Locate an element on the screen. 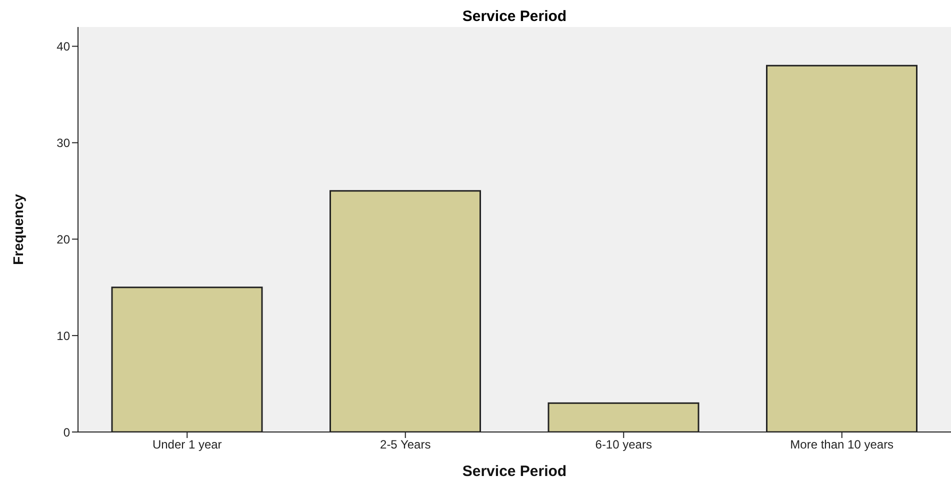 This screenshot has width=951, height=478. x-axis-title: Service Period is located at coordinates (514, 470).